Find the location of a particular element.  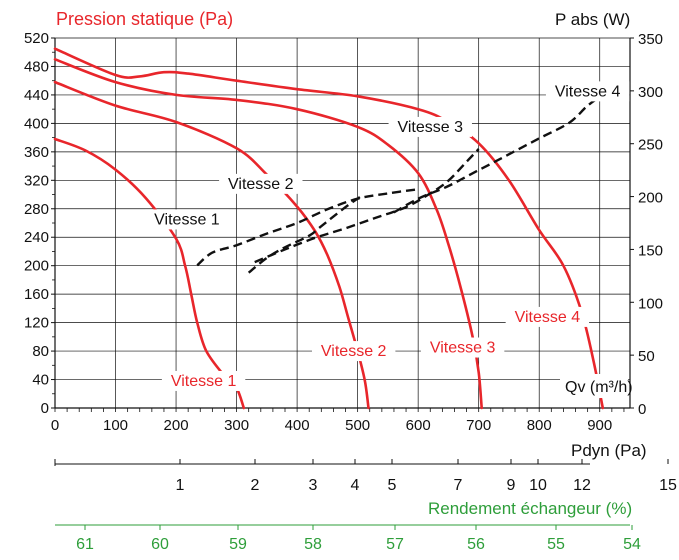

y-right-tick-label: 50 is located at coordinates (646, 356).